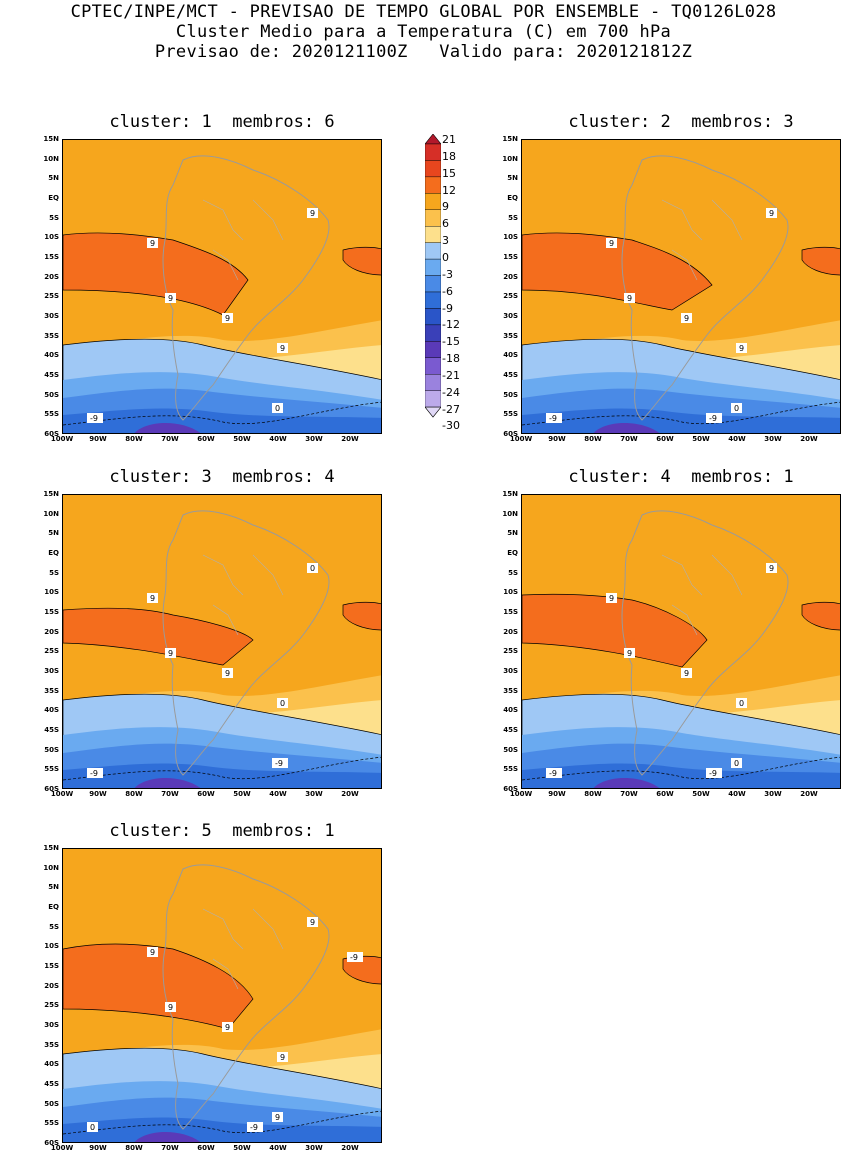  I want to click on colorbar-label: 21, so click(449, 139).